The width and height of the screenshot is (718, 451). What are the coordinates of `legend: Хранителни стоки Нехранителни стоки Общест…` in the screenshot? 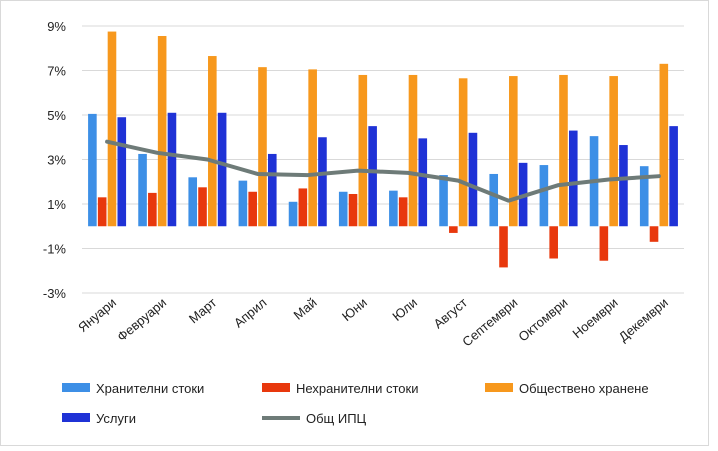 It's located at (355, 403).